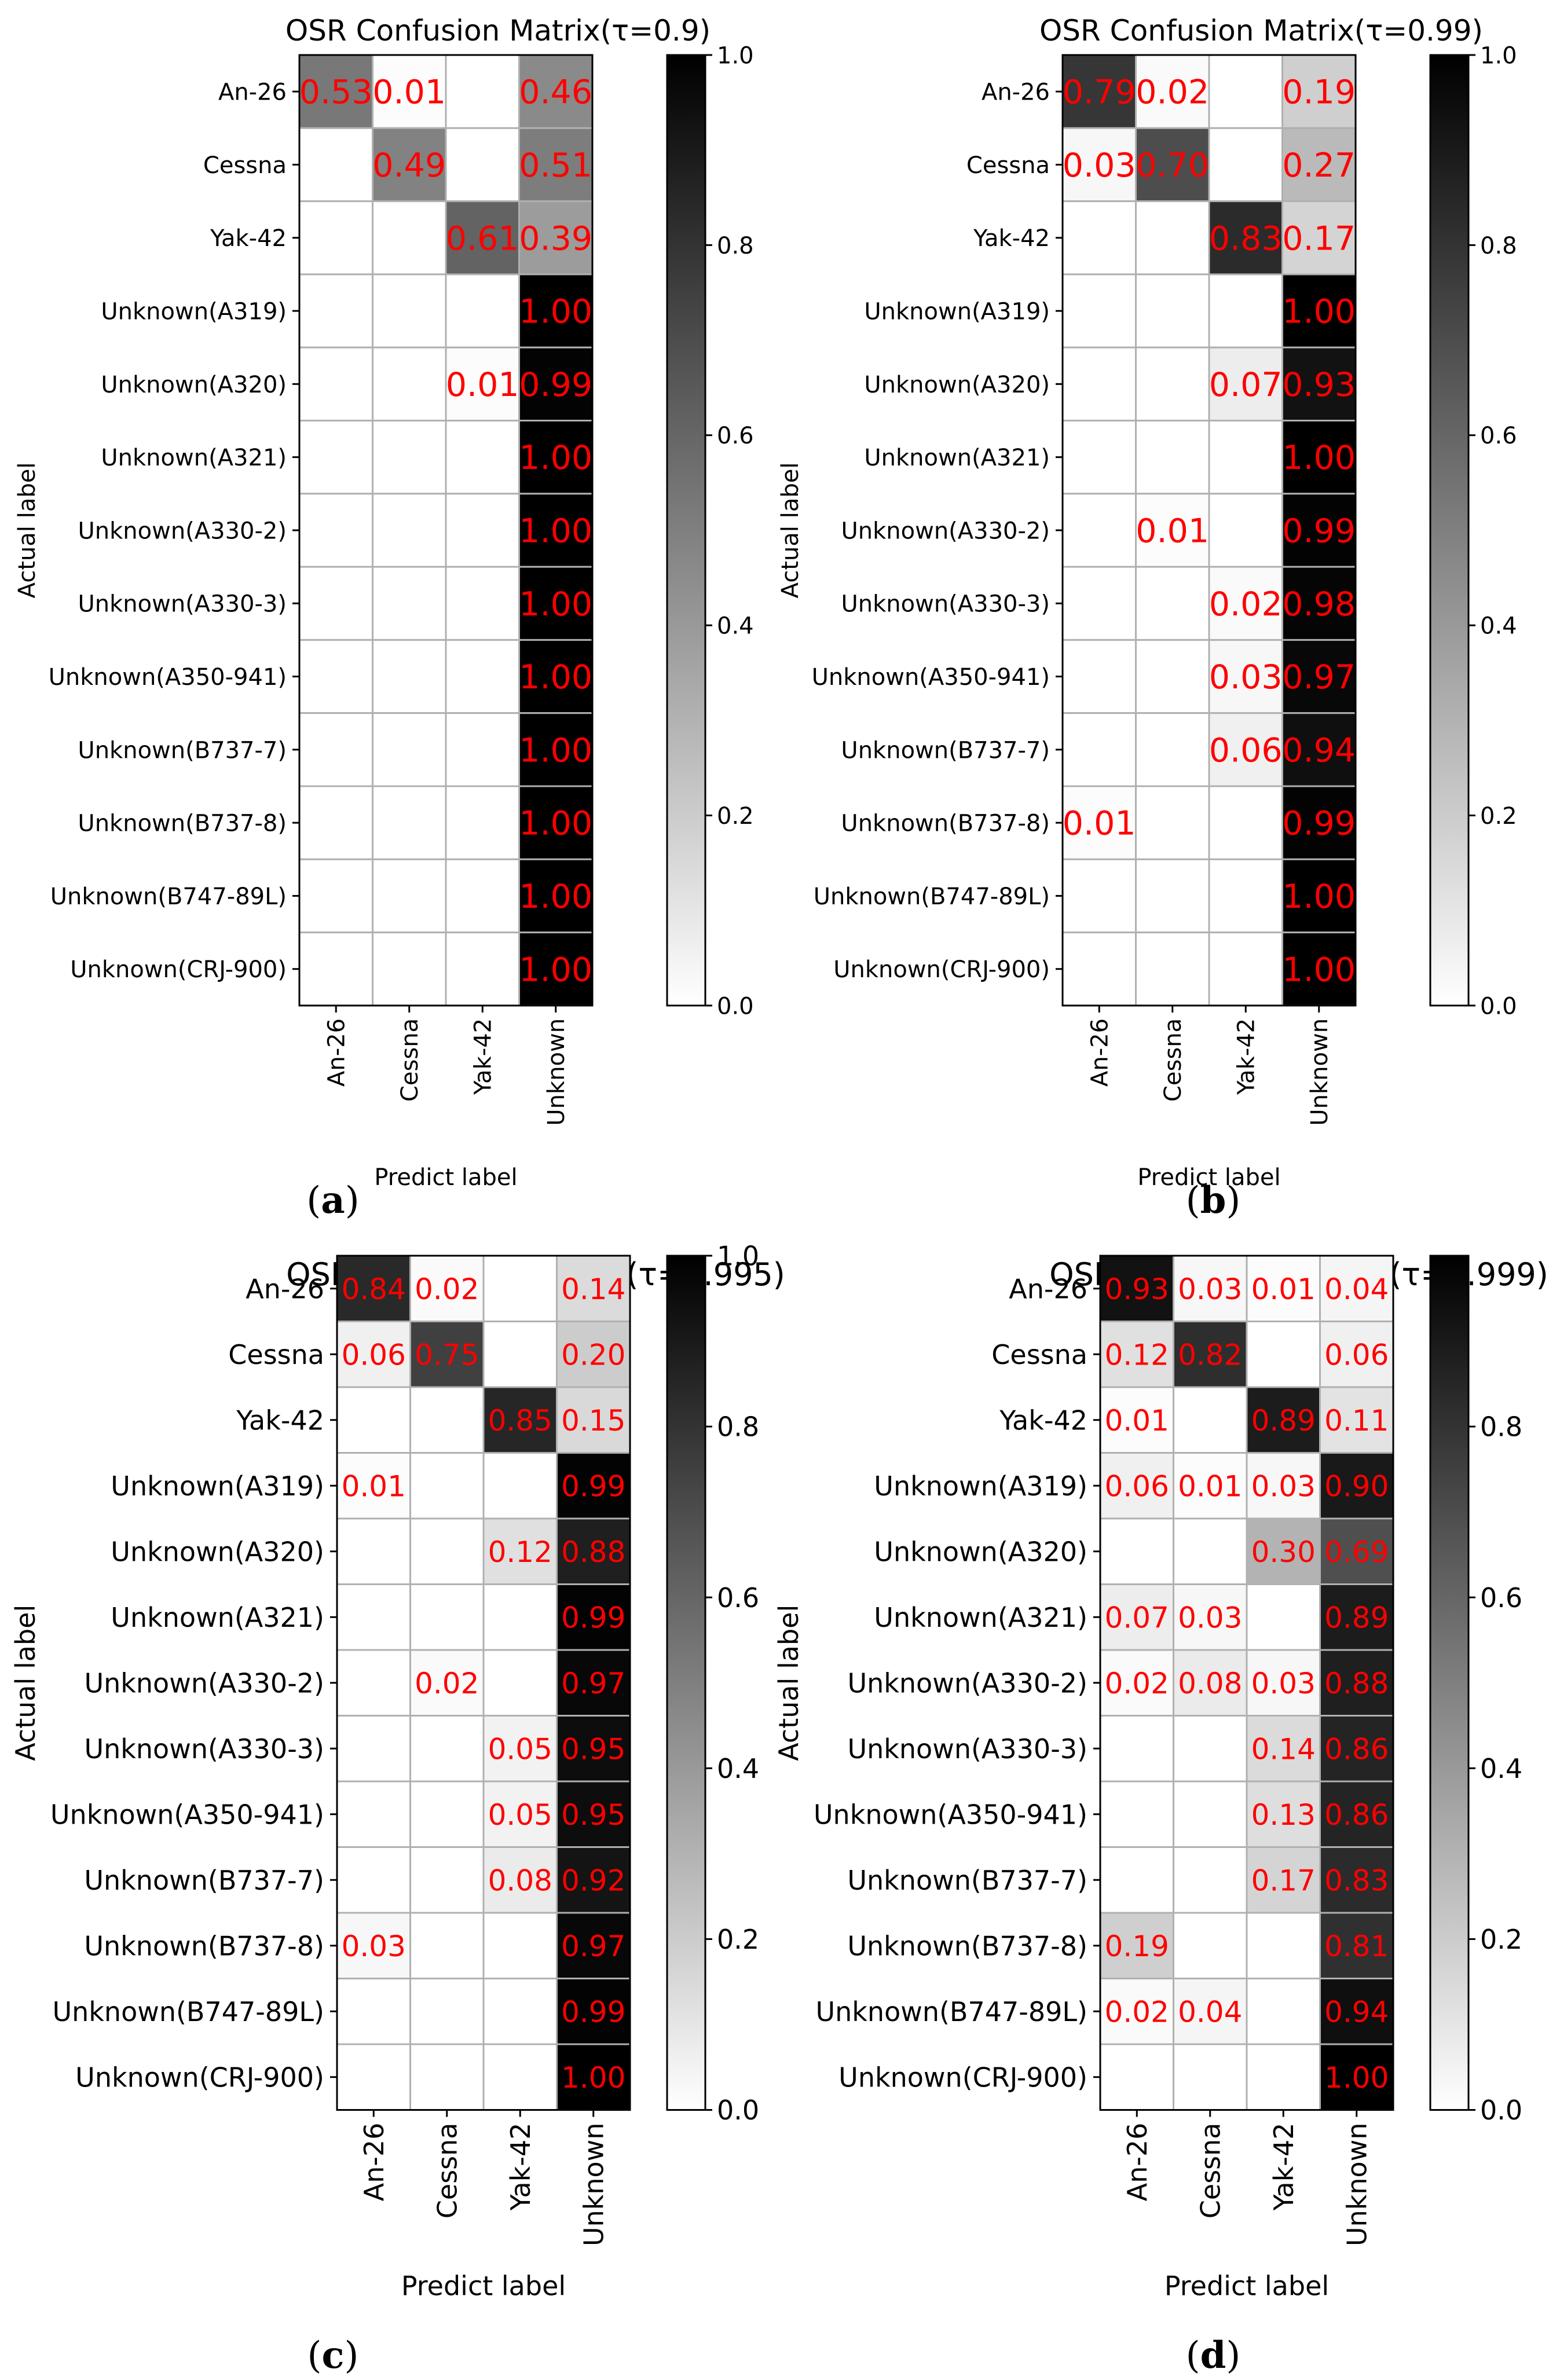 The height and width of the screenshot is (2380, 1549). Describe the element at coordinates (1193, 1200) in the screenshot. I see `caption-paren-open: (` at that location.